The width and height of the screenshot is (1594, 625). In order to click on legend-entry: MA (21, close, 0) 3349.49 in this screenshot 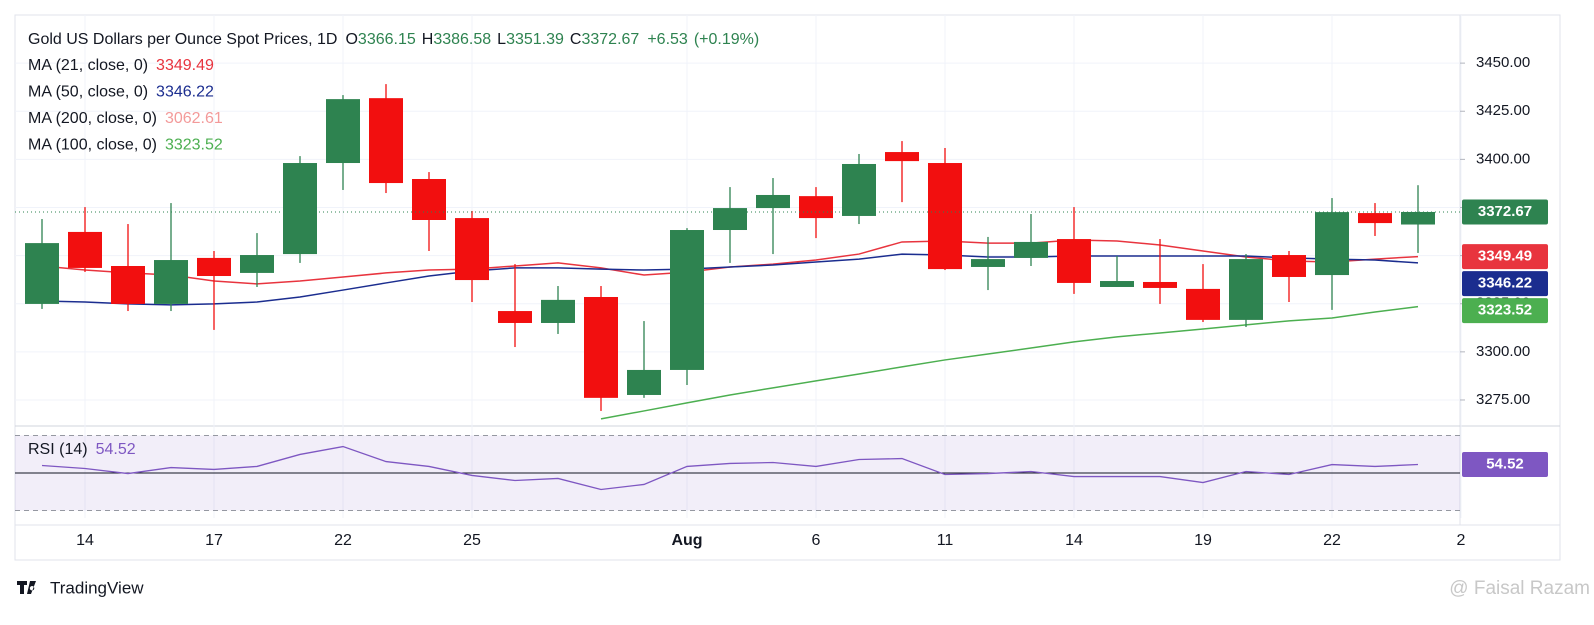, I will do `click(121, 65)`.